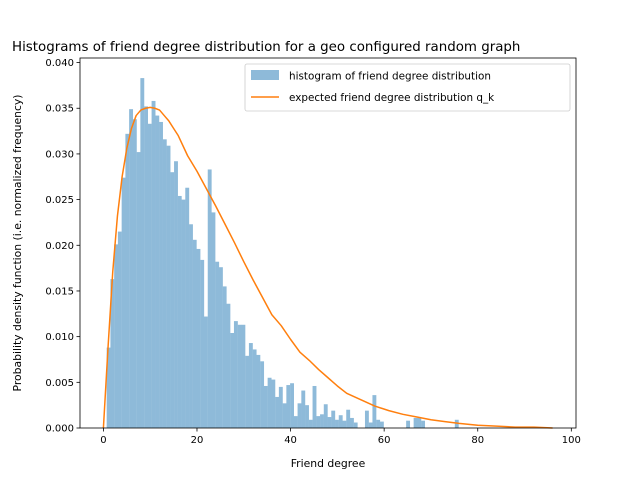 This screenshot has height=480, width=640. What do you see at coordinates (59, 291) in the screenshot?
I see `y-tick-label: 0.015` at bounding box center [59, 291].